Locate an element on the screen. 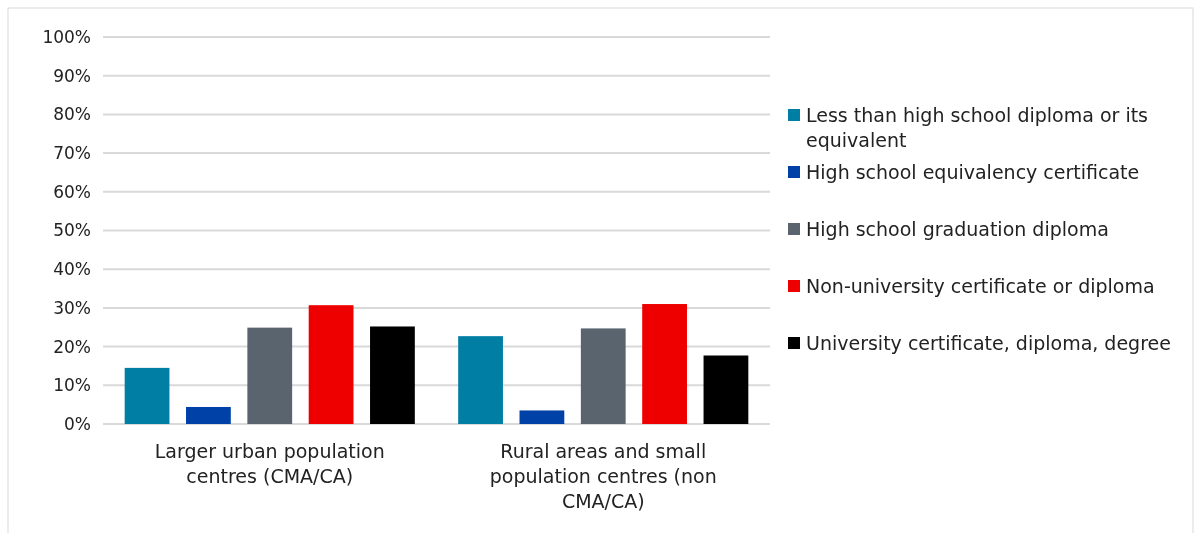 The image size is (1195, 533). y-tick-label: 80% is located at coordinates (72, 114).